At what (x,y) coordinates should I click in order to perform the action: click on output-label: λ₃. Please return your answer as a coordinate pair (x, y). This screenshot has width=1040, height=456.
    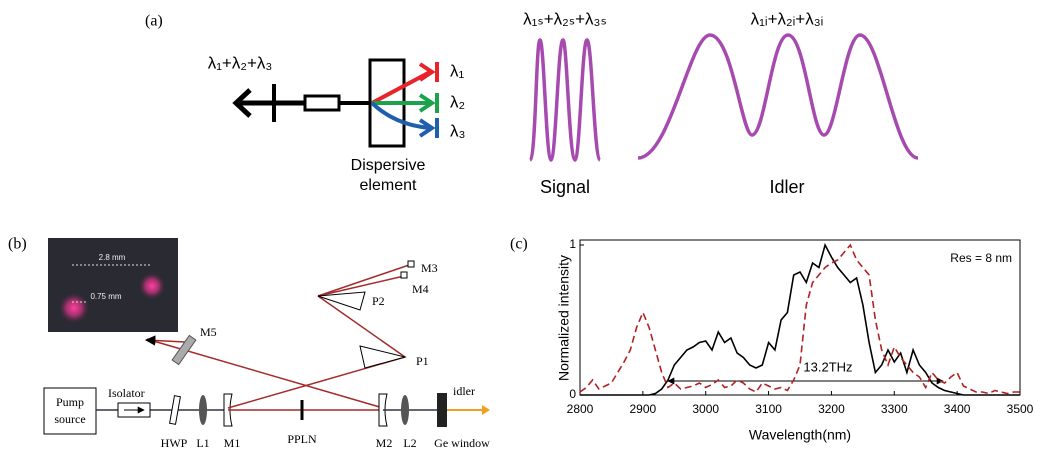
    Looking at the image, I should click on (457, 130).